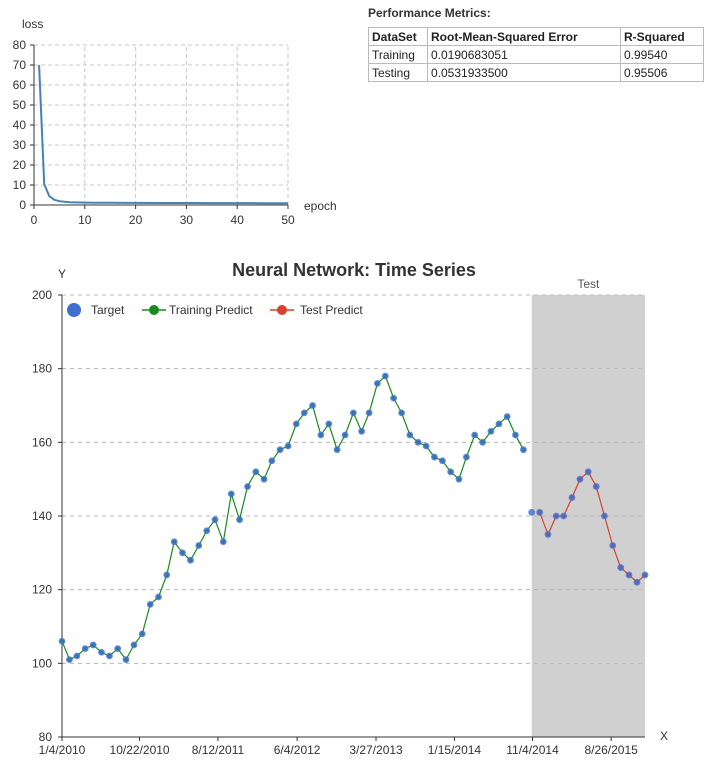 The height and width of the screenshot is (768, 711). I want to click on loss-y-tick-label: 50, so click(20, 105).